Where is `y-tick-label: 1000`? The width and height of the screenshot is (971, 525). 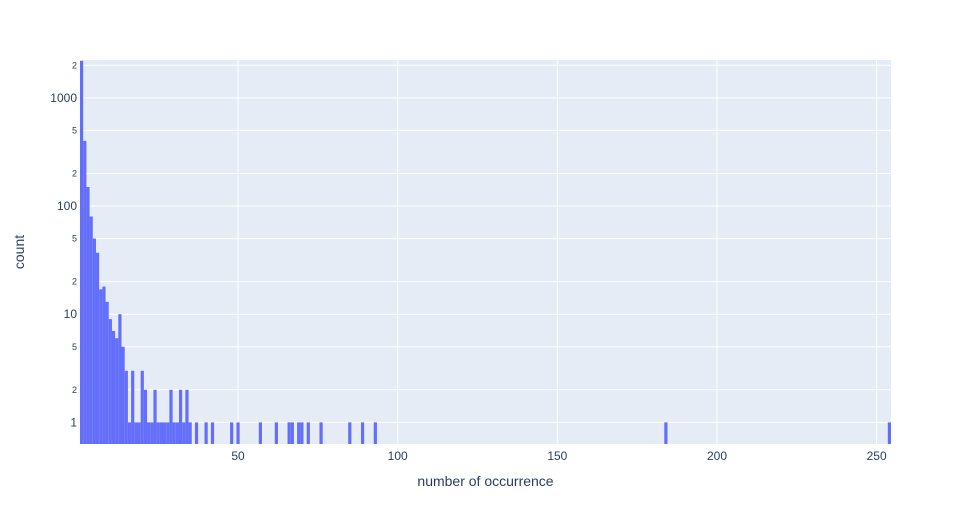
y-tick-label: 1000 is located at coordinates (63, 98).